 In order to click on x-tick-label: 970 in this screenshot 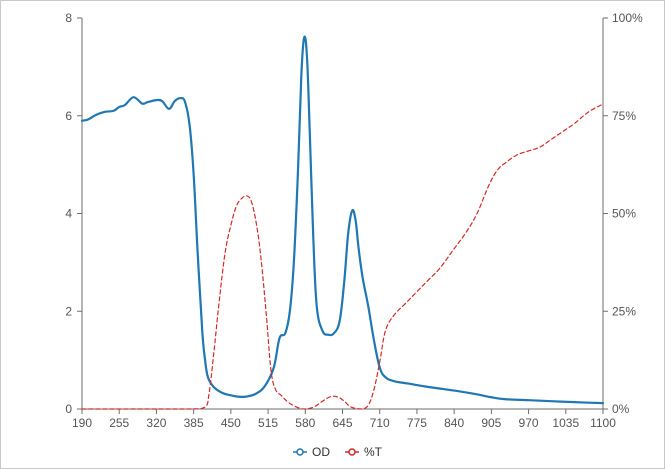, I will do `click(529, 423)`.